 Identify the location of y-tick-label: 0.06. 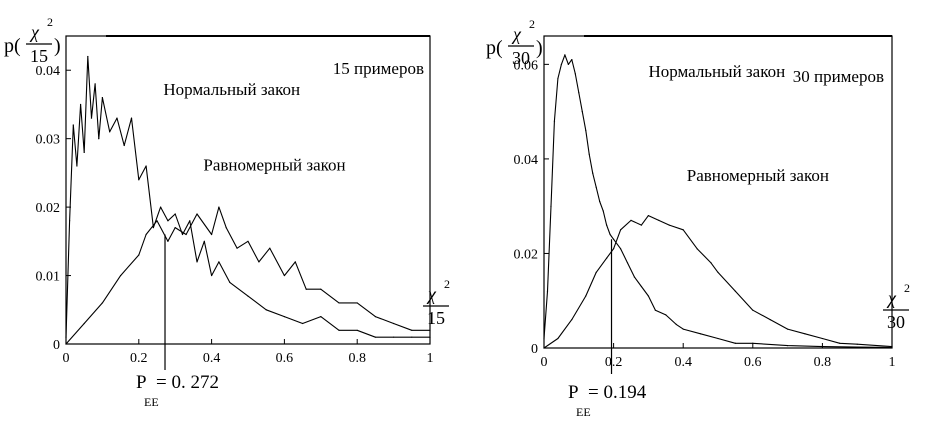
(526, 65).